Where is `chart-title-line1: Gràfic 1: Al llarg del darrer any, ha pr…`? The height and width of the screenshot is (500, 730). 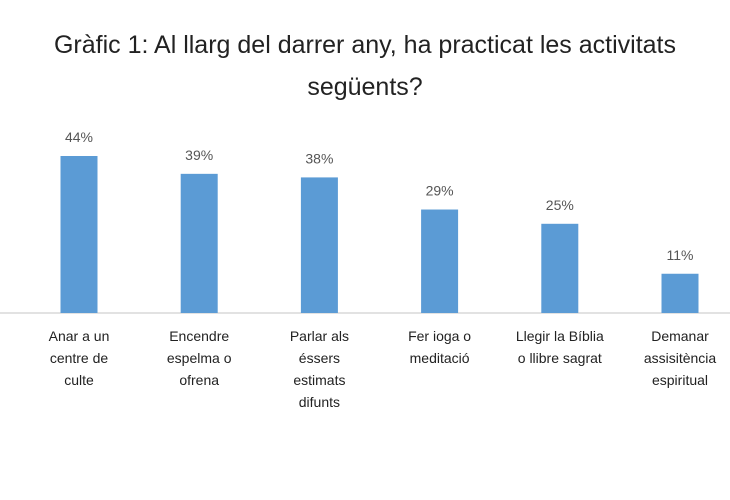
chart-title-line1: Gràfic 1: Al llarg del darrer any, ha pr… is located at coordinates (365, 45).